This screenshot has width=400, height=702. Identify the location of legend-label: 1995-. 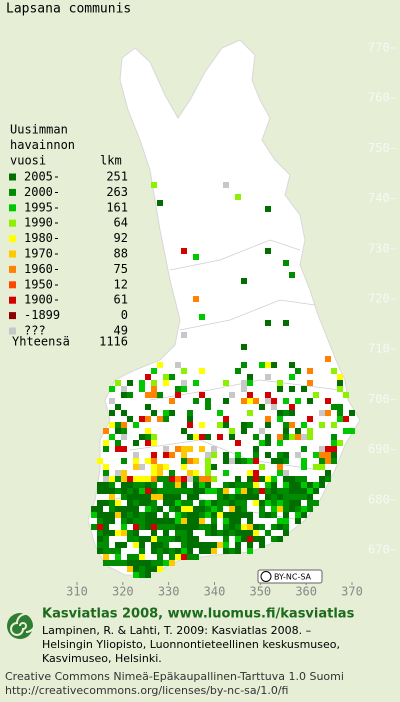
(42, 207).